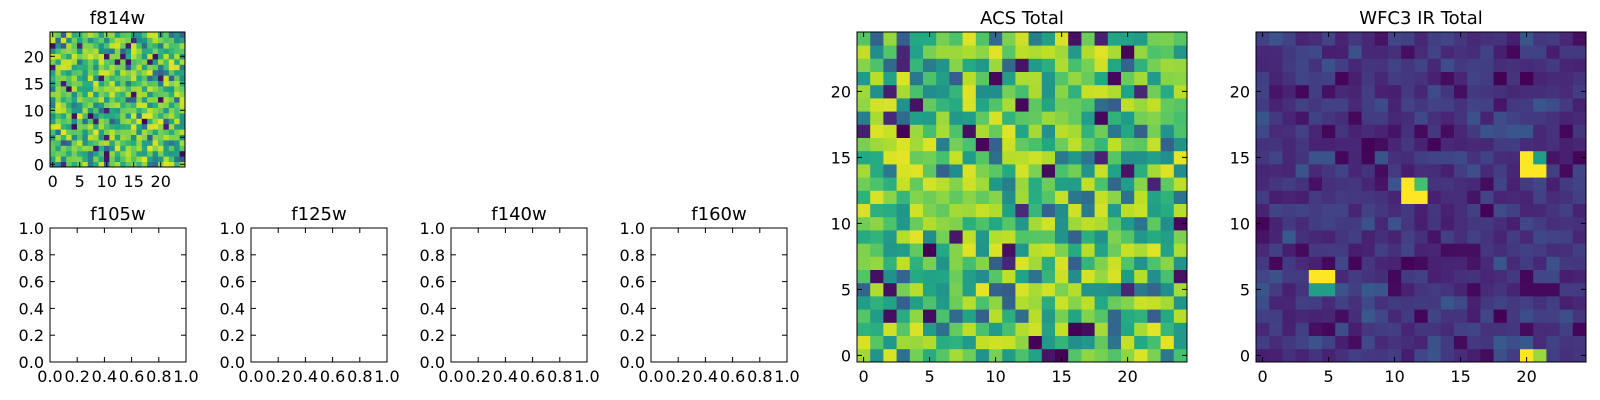 This screenshot has width=1600, height=400. Describe the element at coordinates (118, 295) in the screenshot. I see `axes-background` at that location.